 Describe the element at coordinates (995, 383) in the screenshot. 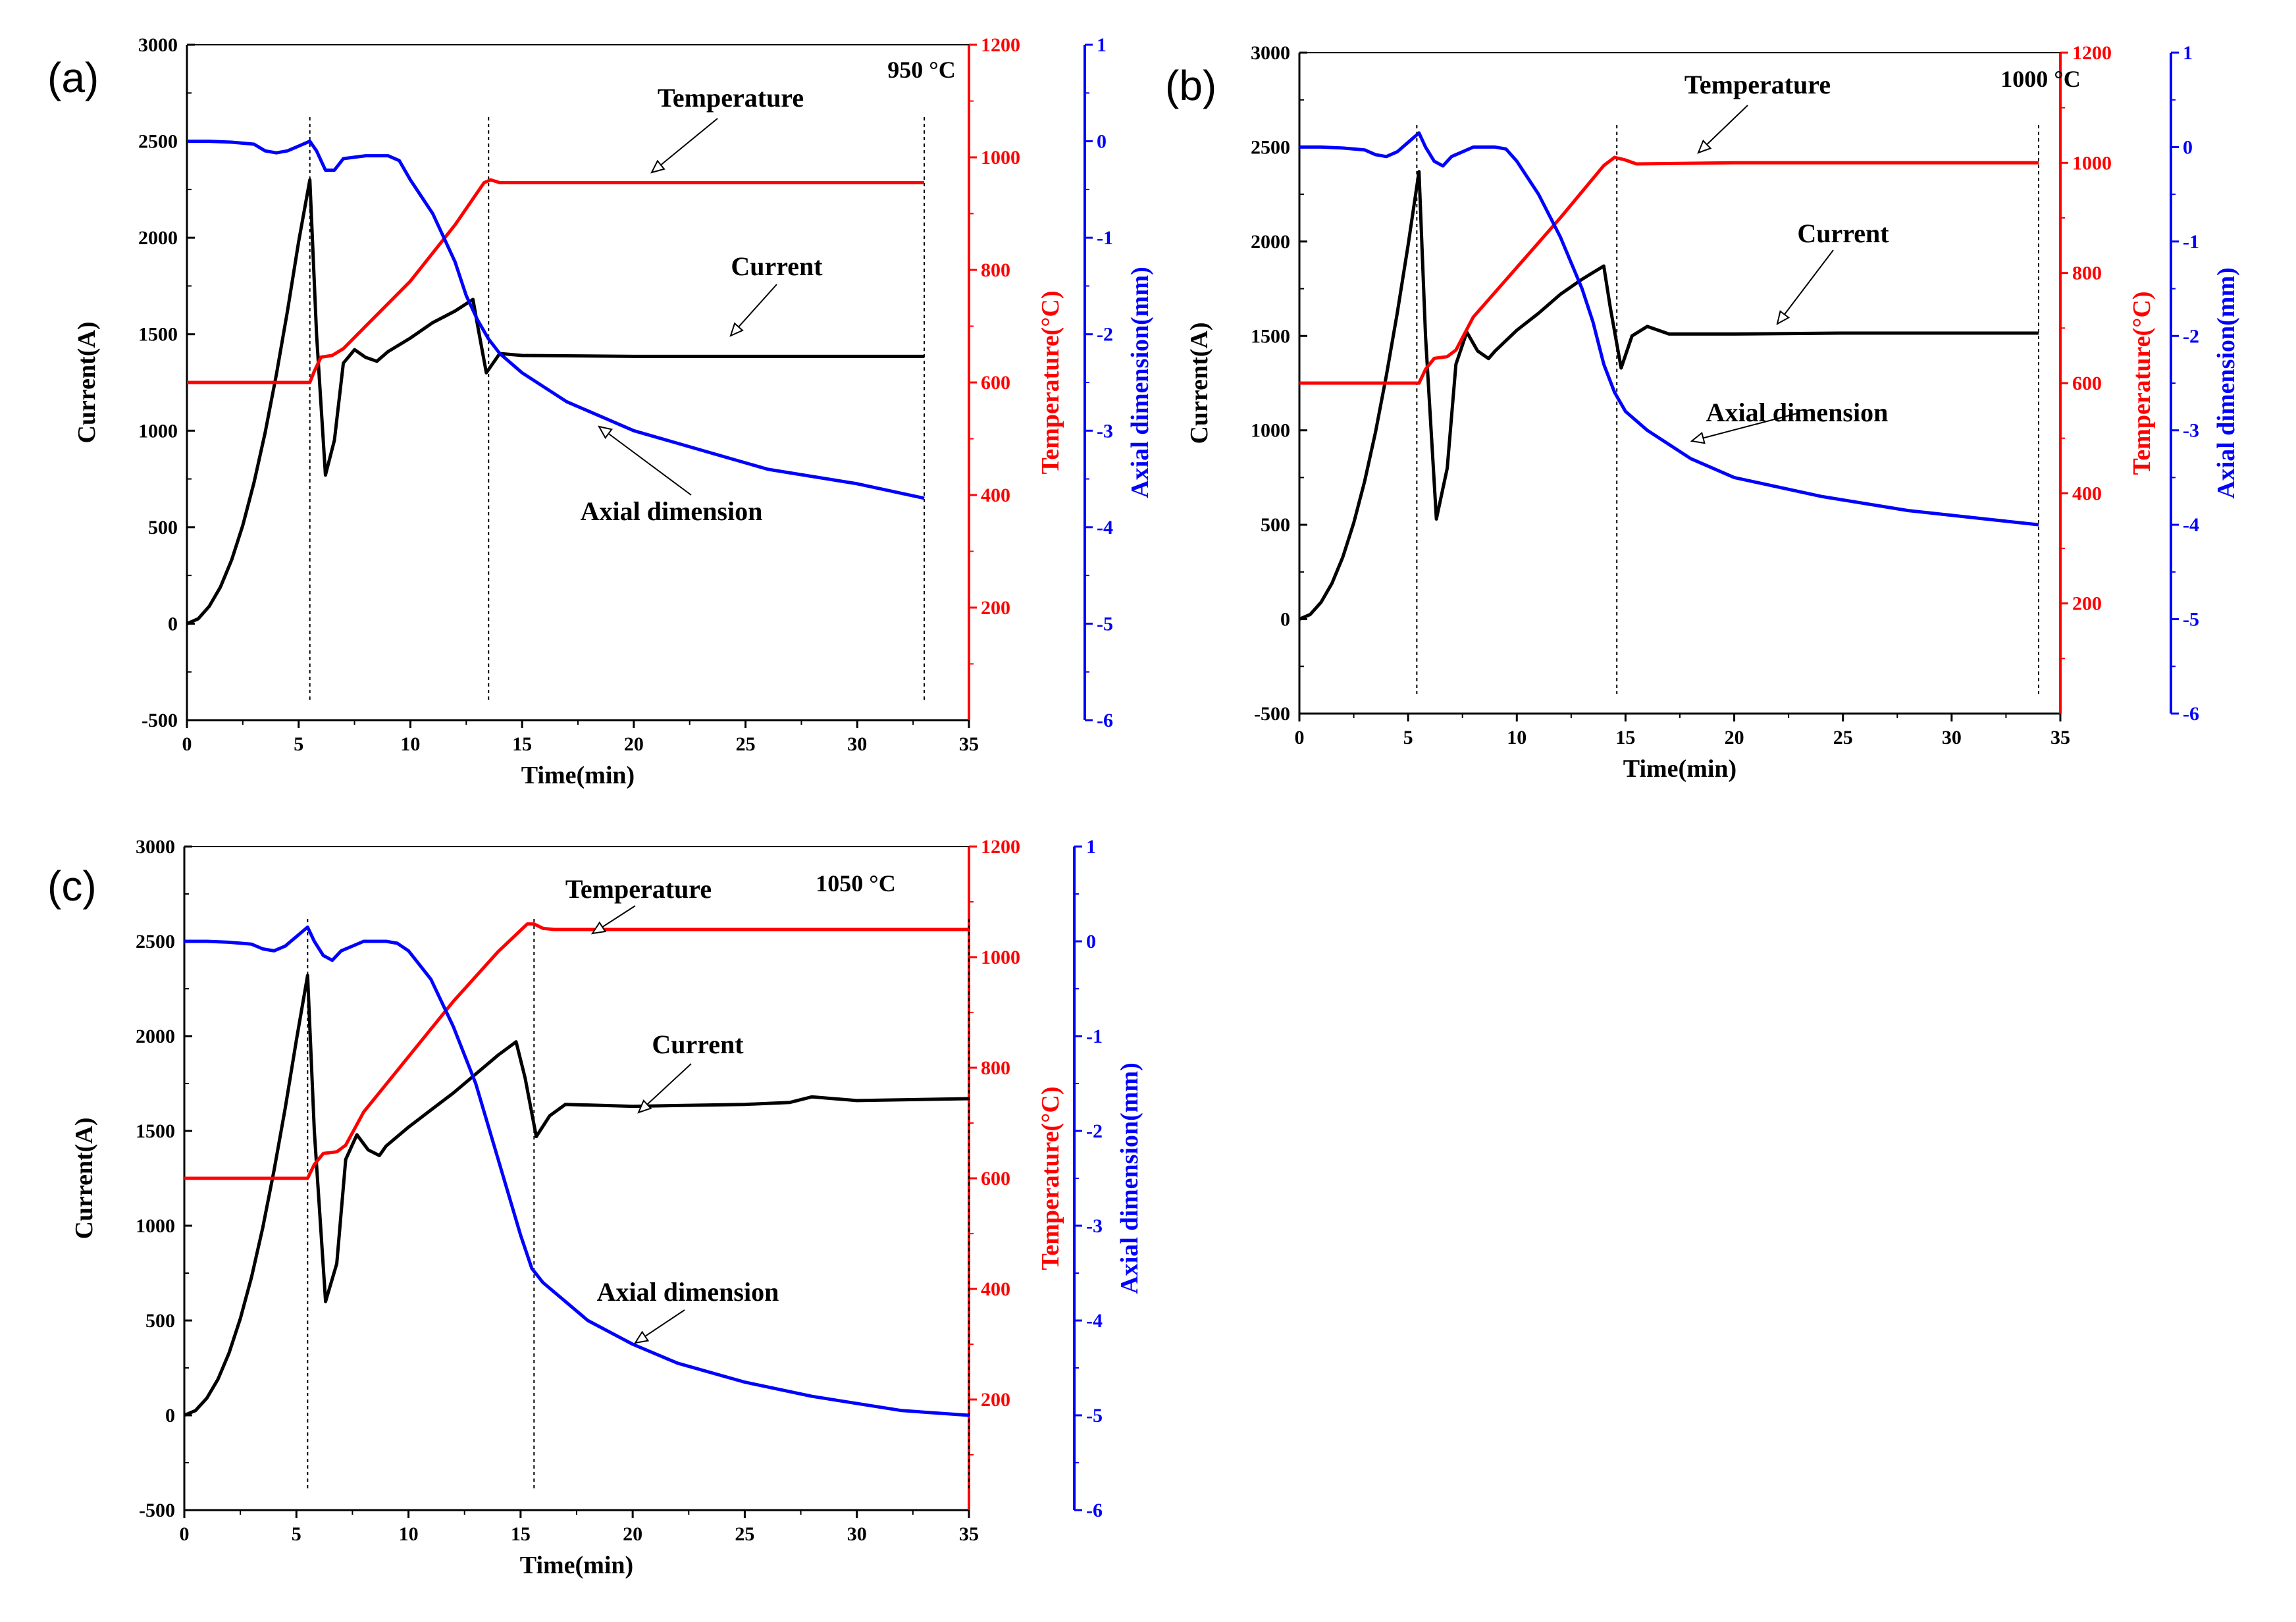

I see `temperature-tick-label: 600` at that location.